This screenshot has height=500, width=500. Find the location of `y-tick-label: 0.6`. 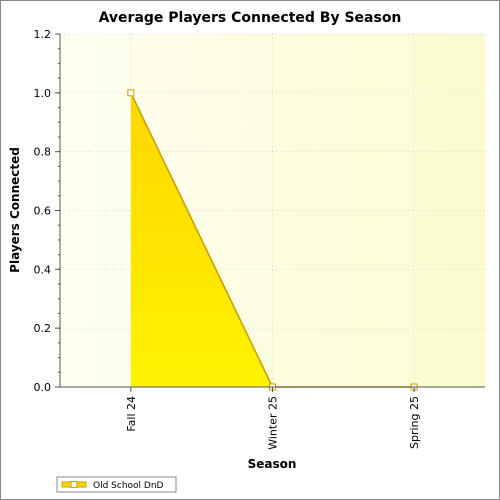

y-tick-label: 0.6 is located at coordinates (43, 211).